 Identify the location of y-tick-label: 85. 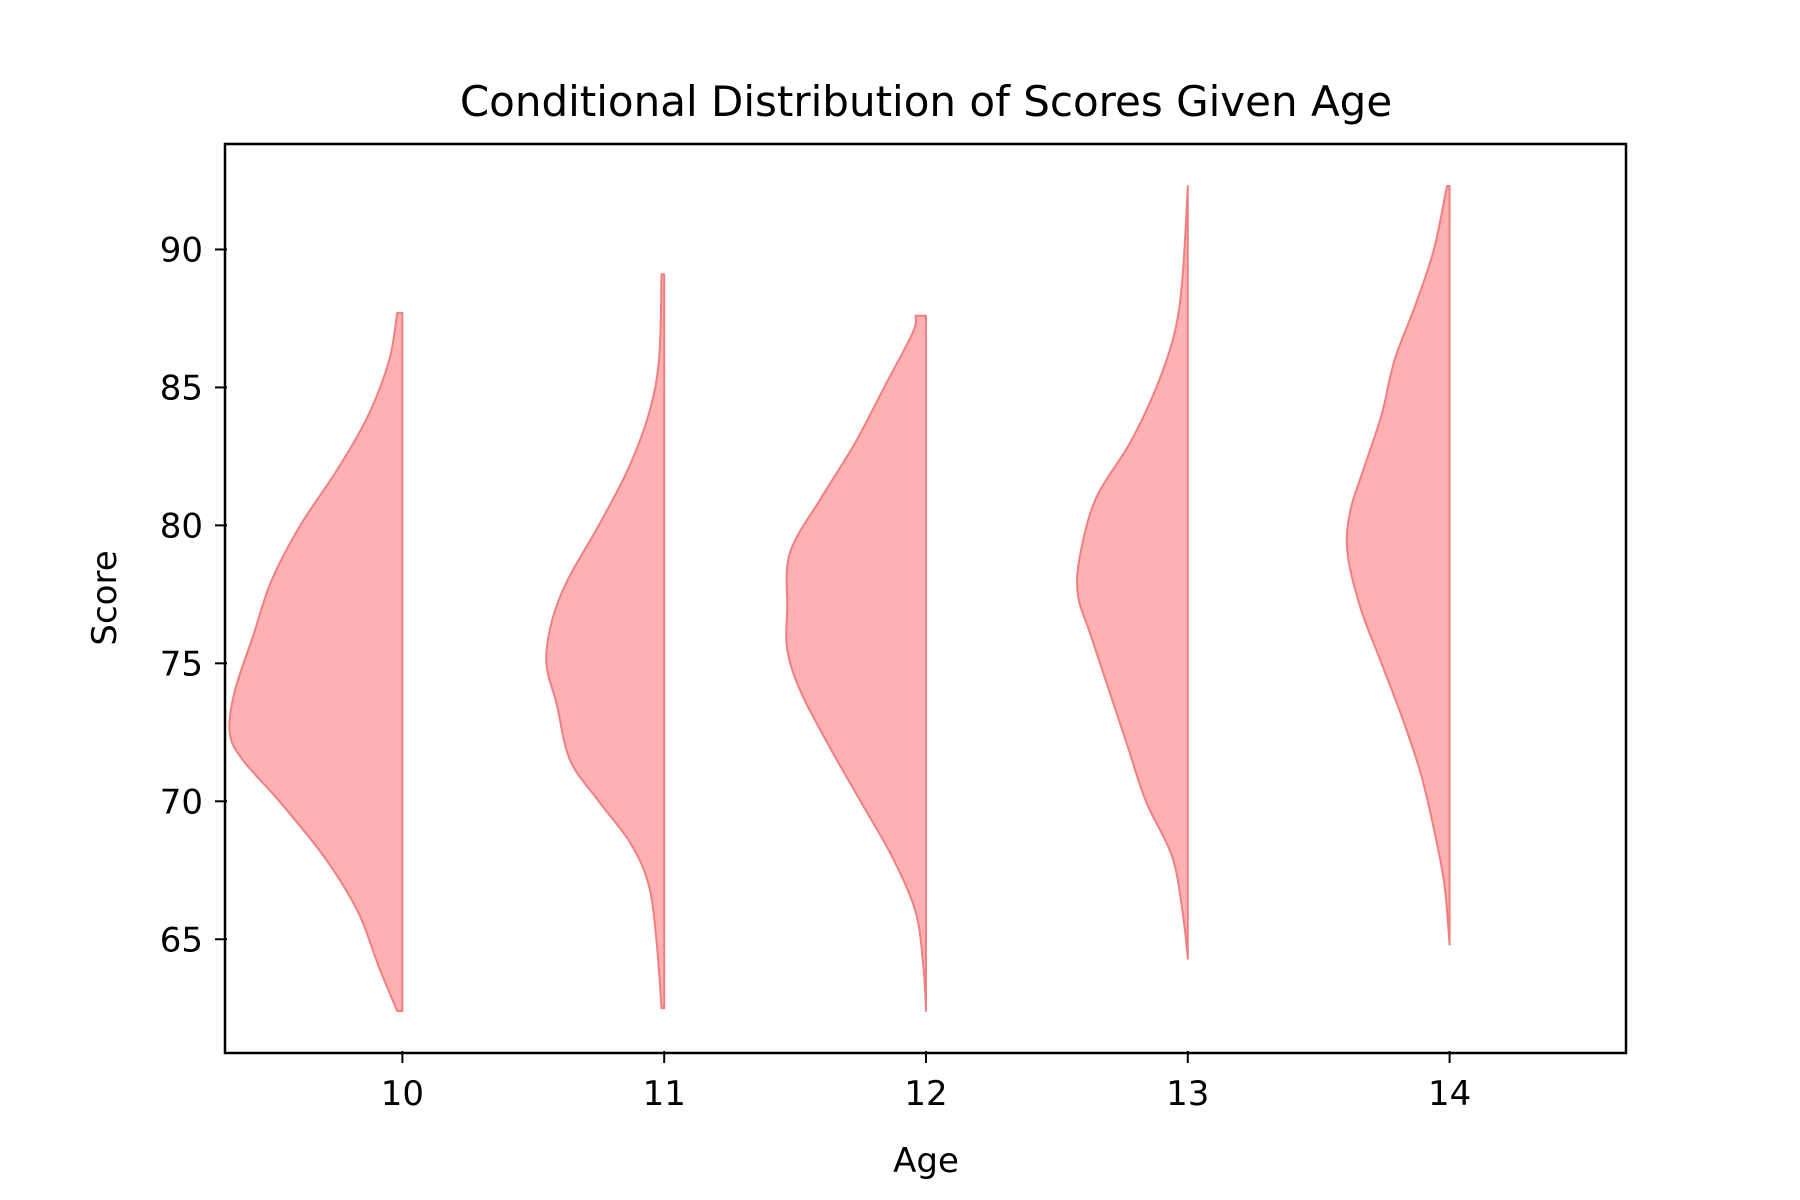
(181, 388).